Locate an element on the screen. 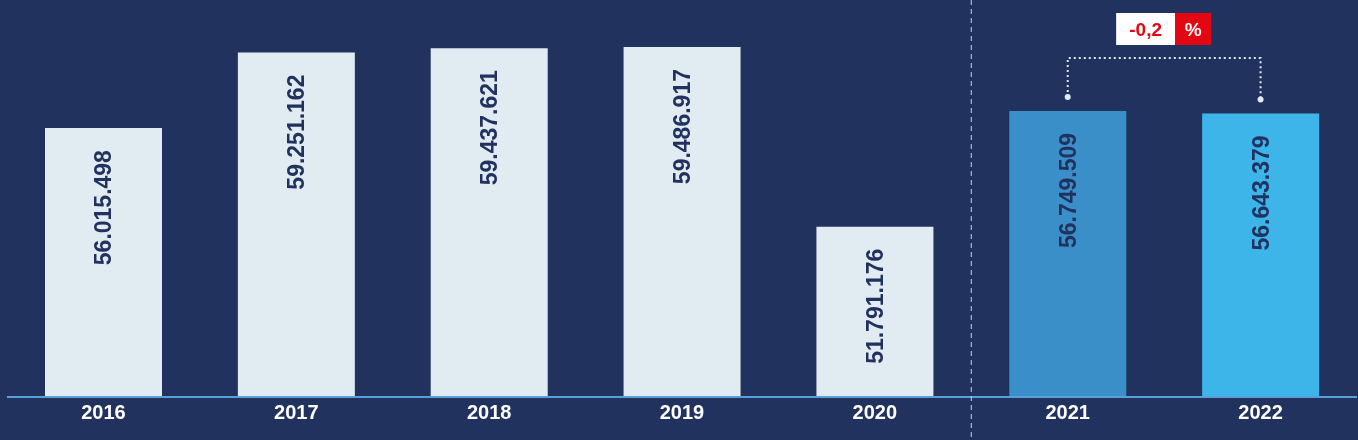 The height and width of the screenshot is (440, 1358). data-label: 59.486.917 is located at coordinates (682, 127).